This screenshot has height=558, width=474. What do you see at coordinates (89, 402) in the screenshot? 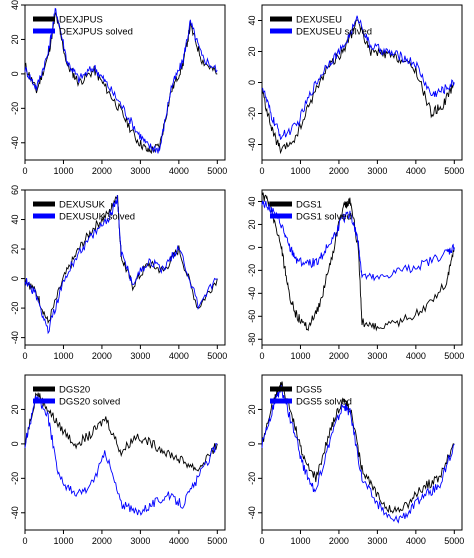
I see `legend-label: DGS20 solved` at bounding box center [89, 402].